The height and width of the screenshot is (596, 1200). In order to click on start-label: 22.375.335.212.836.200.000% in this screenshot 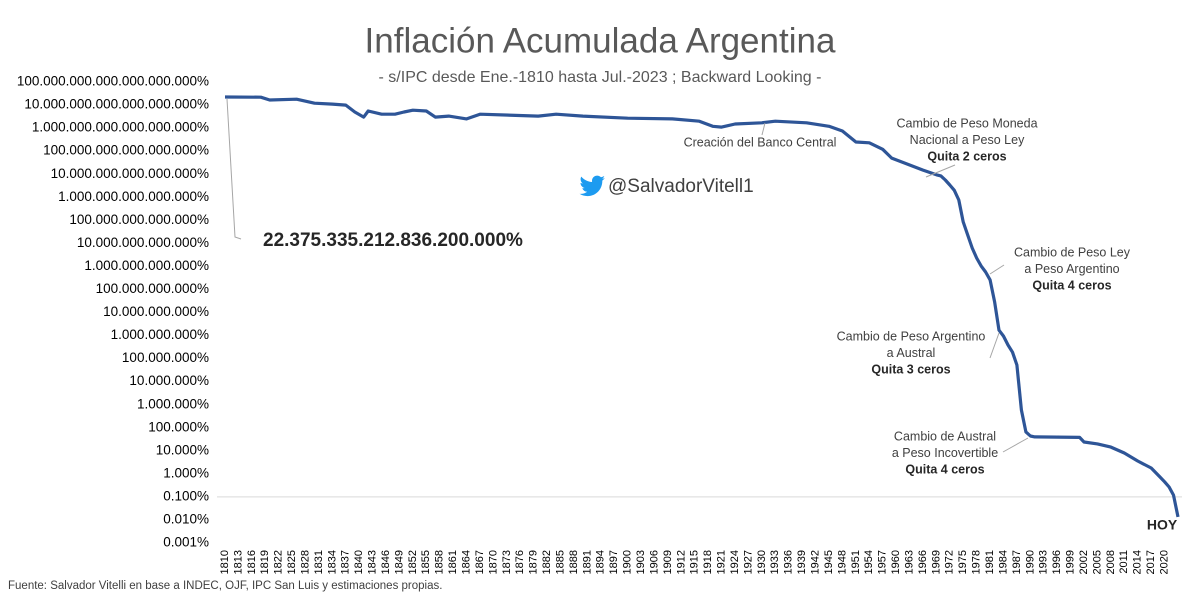, I will do `click(393, 240)`.